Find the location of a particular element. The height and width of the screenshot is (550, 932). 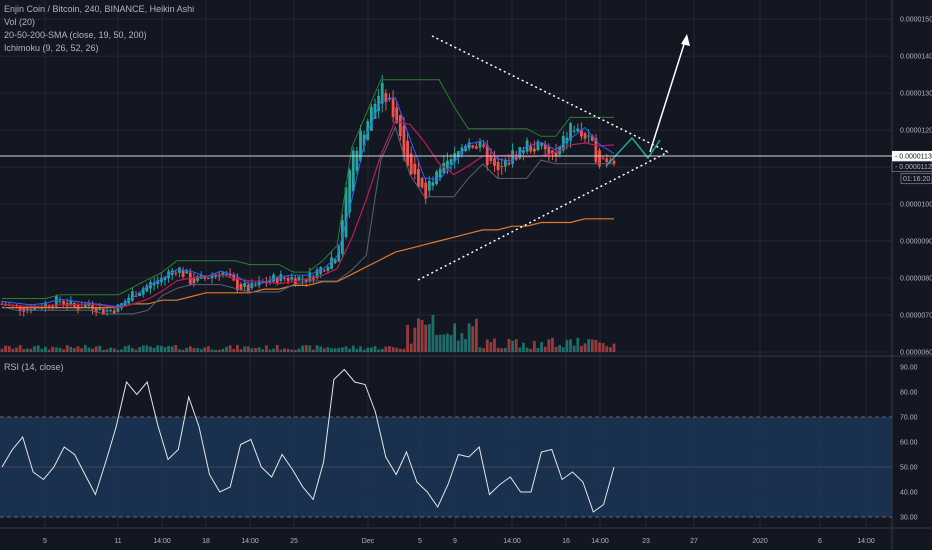

cursor-price-box is located at coordinates (911, 167).